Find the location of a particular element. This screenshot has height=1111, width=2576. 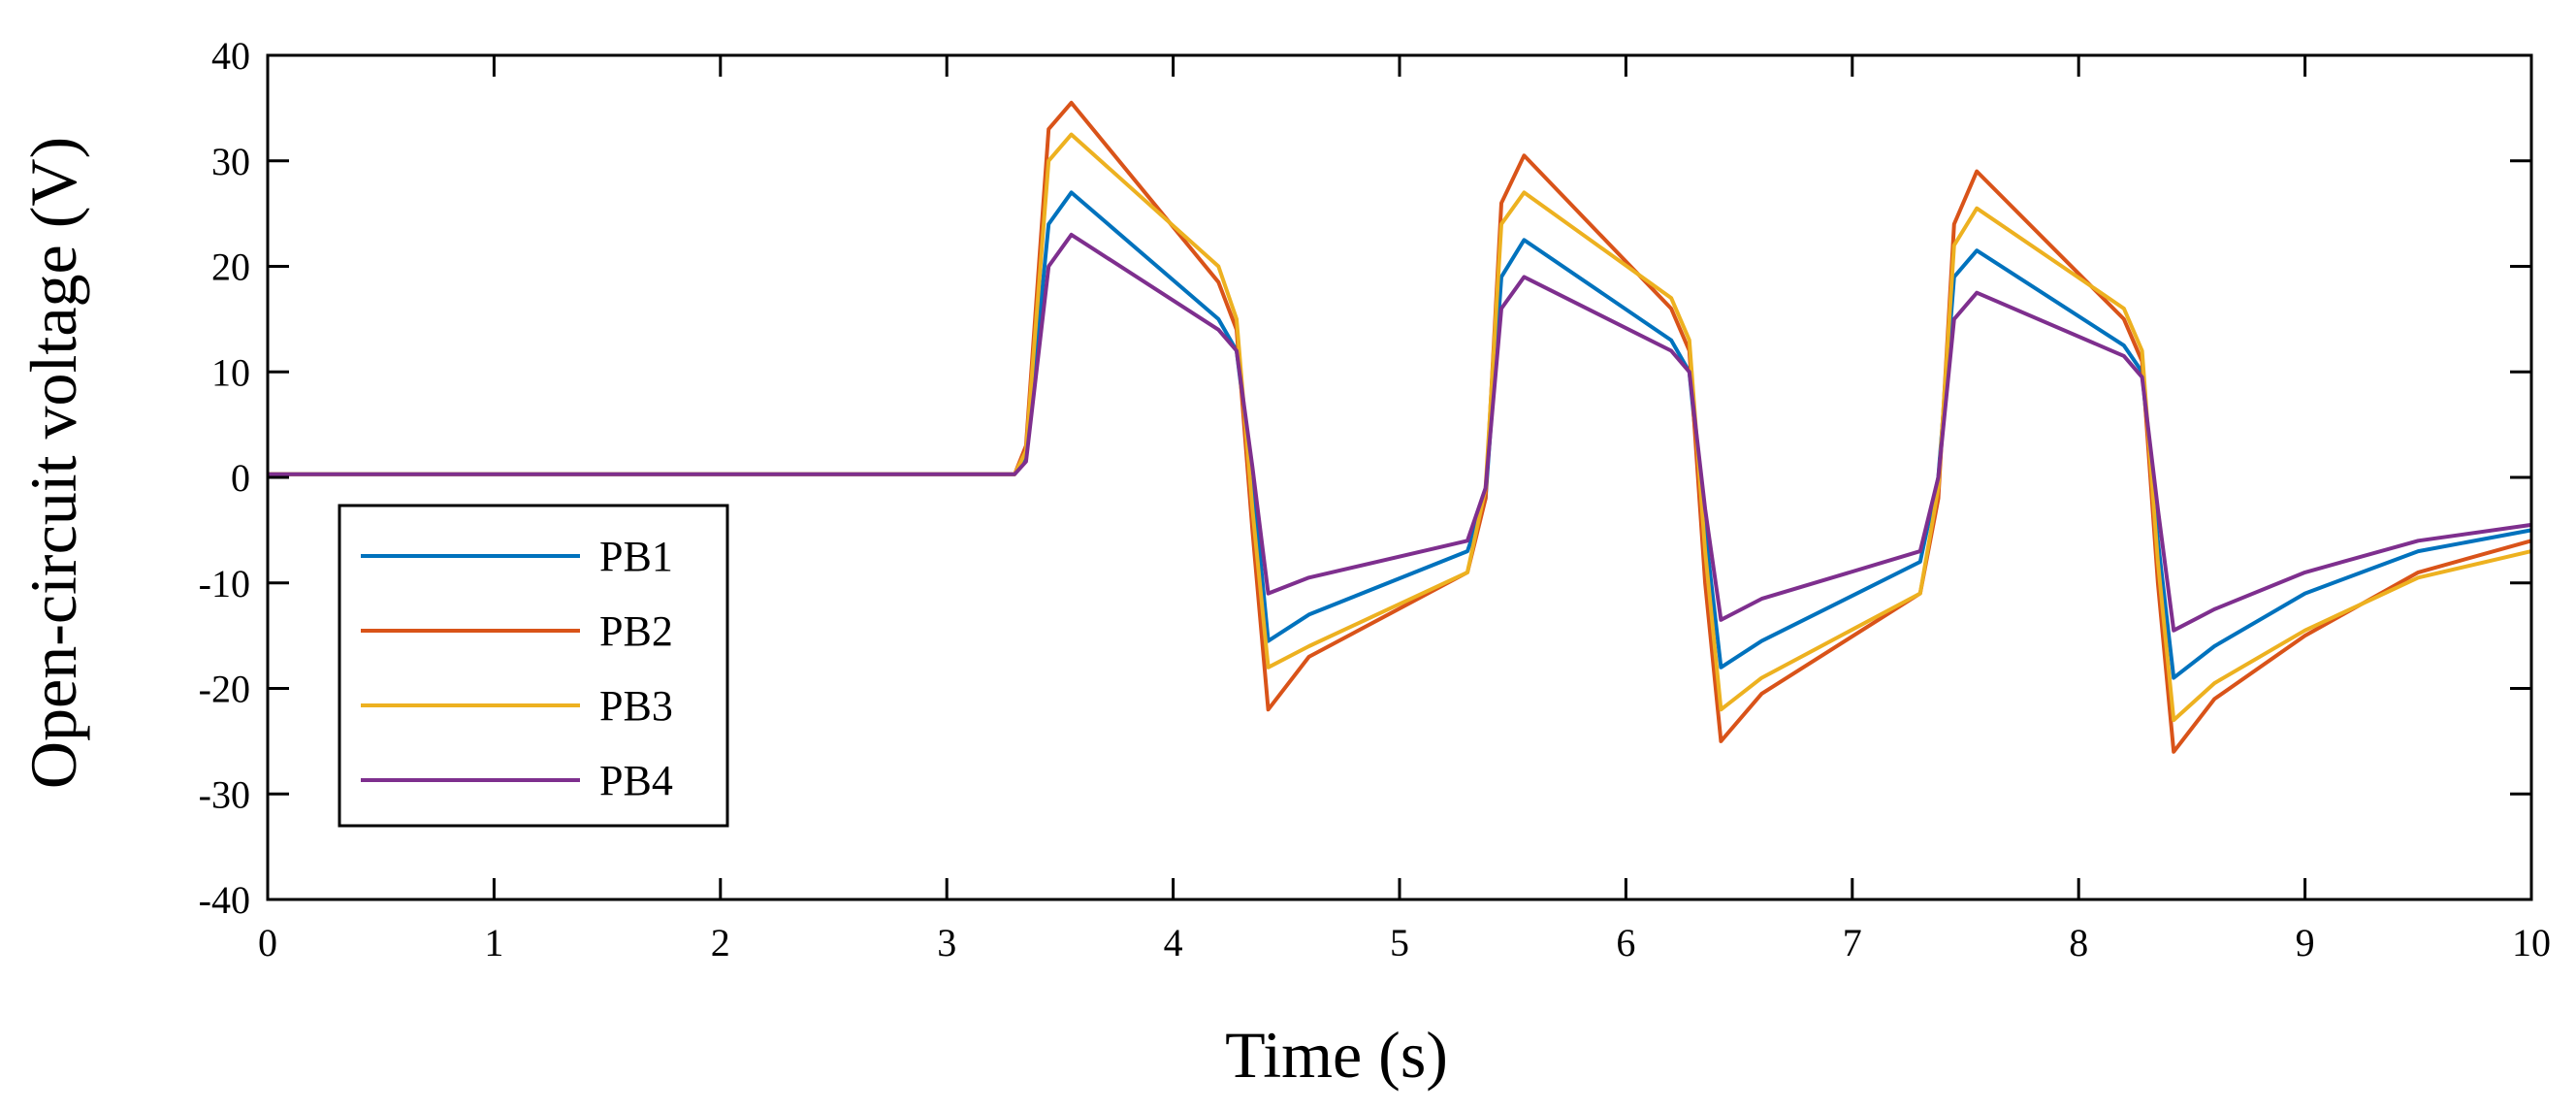

y-tick-label: -10 is located at coordinates (224, 583).